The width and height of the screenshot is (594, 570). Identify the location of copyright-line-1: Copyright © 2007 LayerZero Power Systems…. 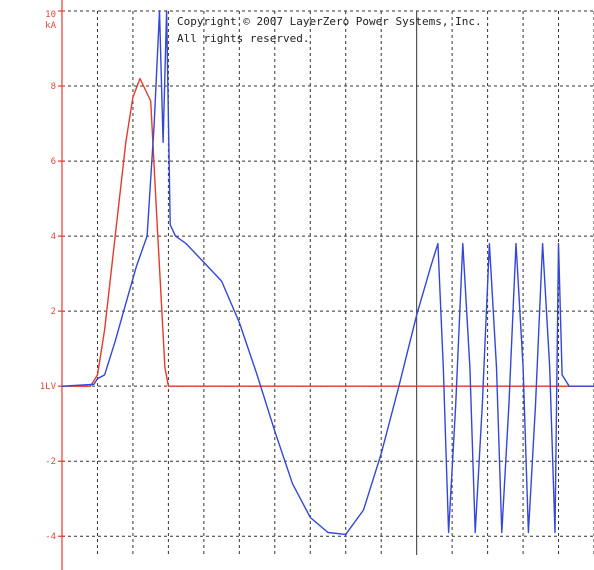
(329, 21).